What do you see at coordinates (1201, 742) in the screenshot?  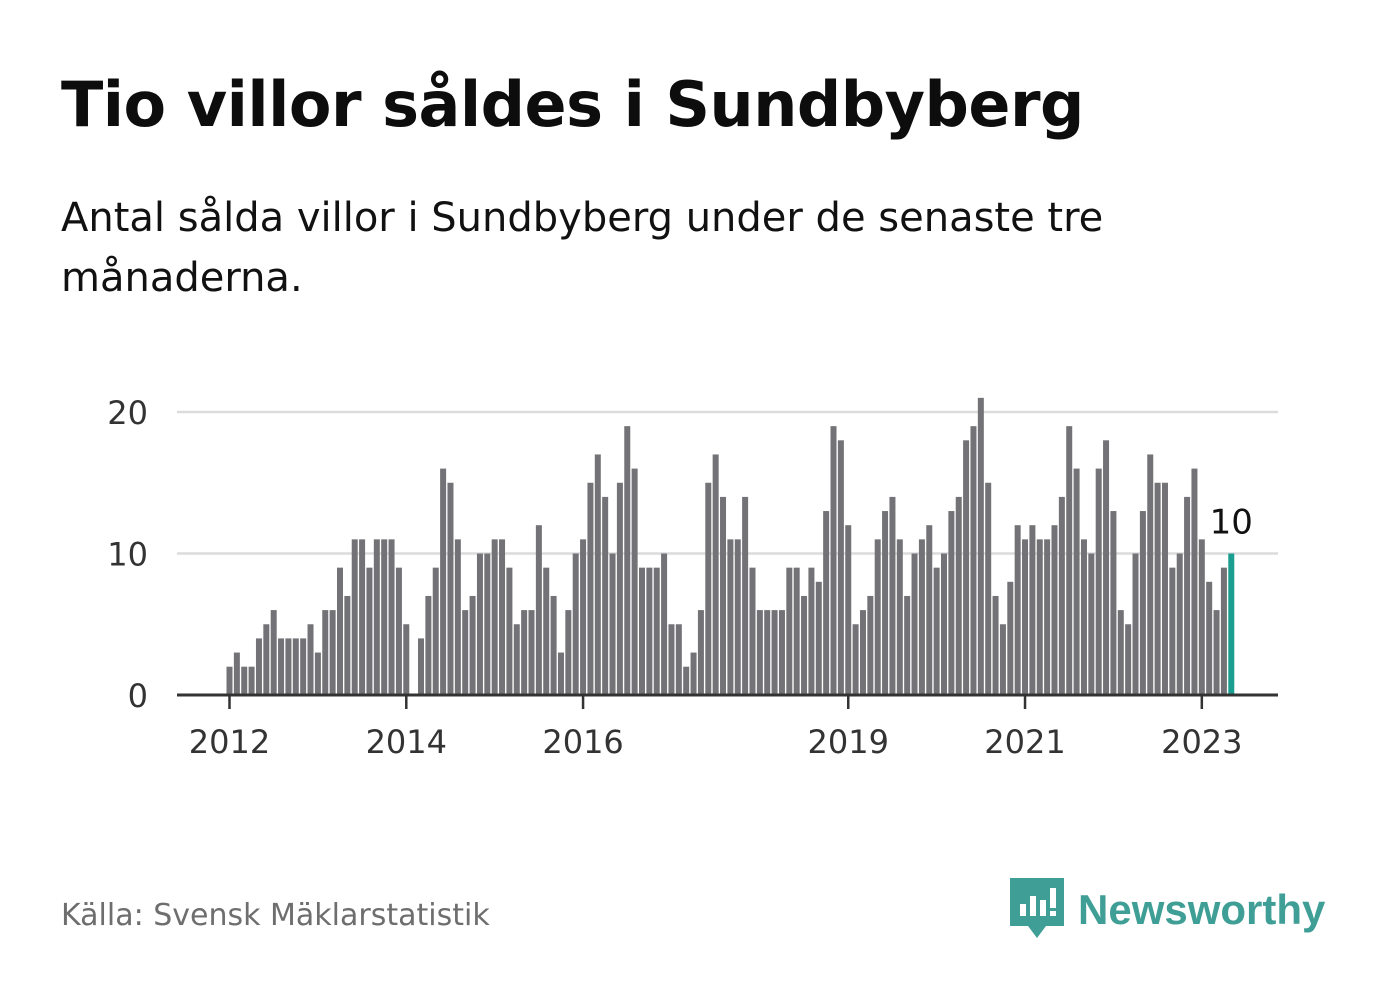 I see `x-tick-label: 2023` at bounding box center [1201, 742].